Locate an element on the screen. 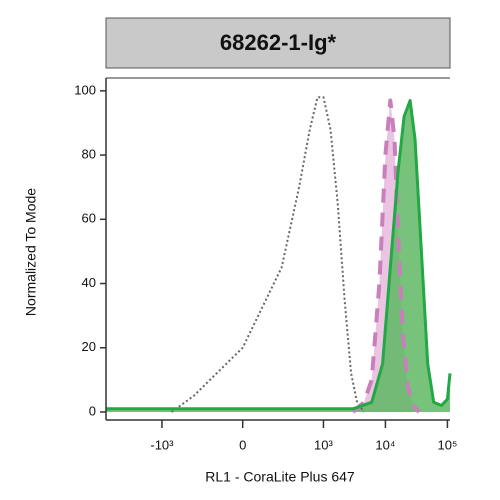 Image resolution: width=500 pixels, height=500 pixels. x-tick-label: 10⁵ is located at coordinates (448, 444).